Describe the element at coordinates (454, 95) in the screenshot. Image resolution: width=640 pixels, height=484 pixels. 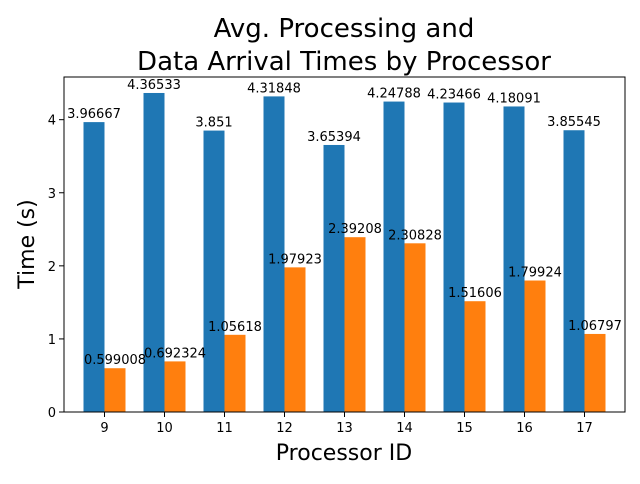
I see `data-label-series-1-cat-15: 4.23466` at that location.